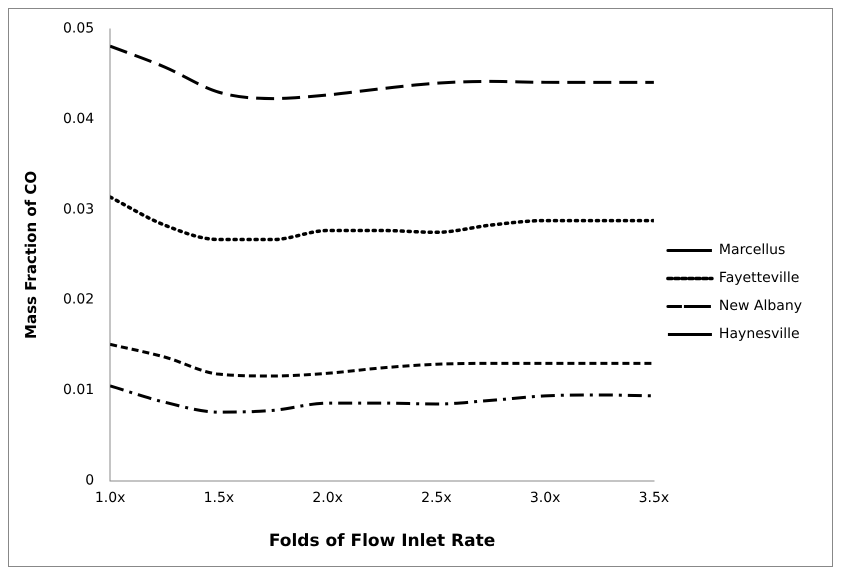  What do you see at coordinates (759, 278) in the screenshot?
I see `legend-label: Fayetteville` at bounding box center [759, 278].